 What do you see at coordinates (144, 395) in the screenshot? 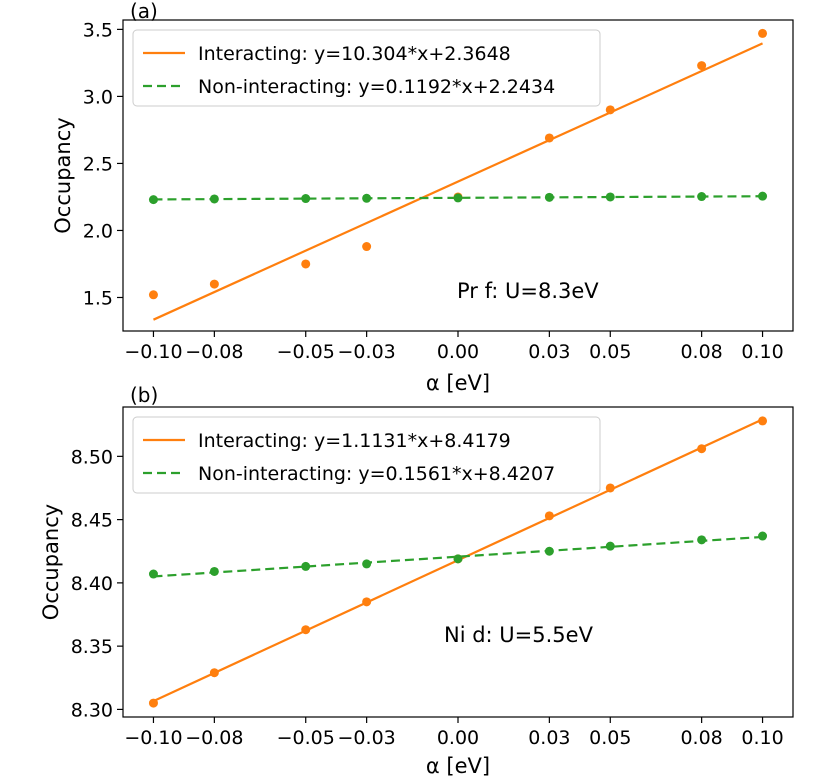
I see `panel-label: (b)` at bounding box center [144, 395].